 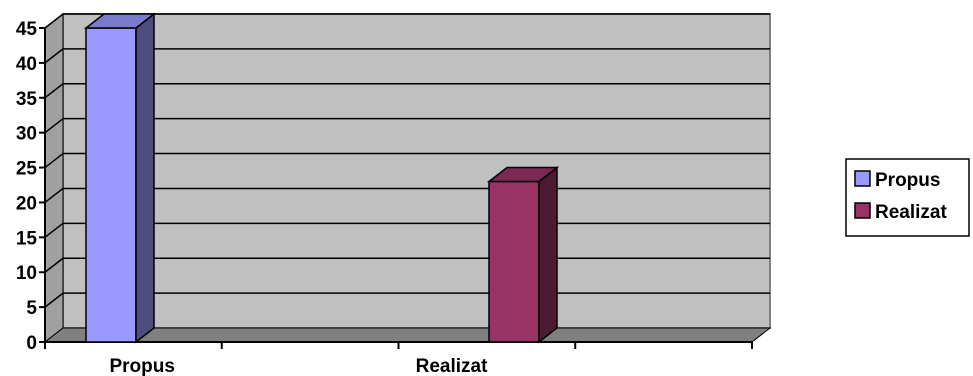 What do you see at coordinates (54, 178) in the screenshot?
I see `side-wall` at bounding box center [54, 178].